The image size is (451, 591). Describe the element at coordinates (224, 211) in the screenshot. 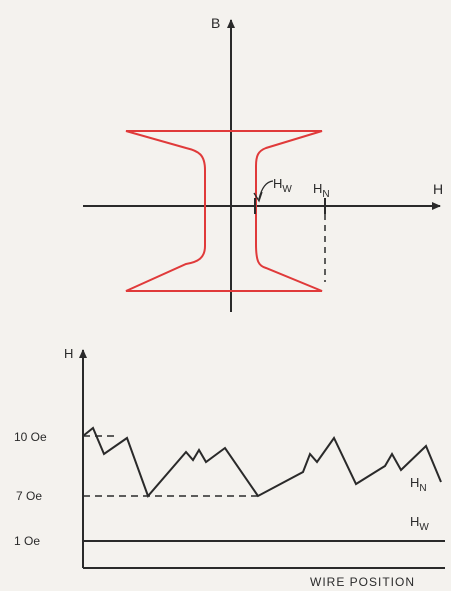

I see `hysteresis-loop` at that location.